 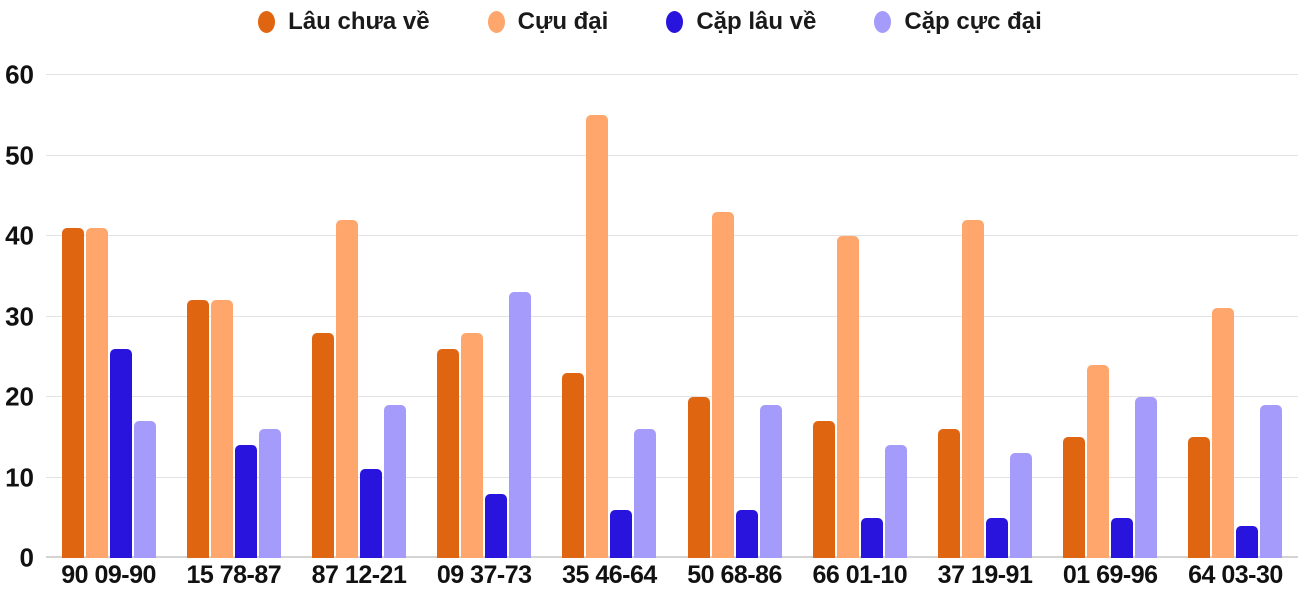 What do you see at coordinates (563, 21) in the screenshot?
I see `legend-label: Cựu đại` at bounding box center [563, 21].